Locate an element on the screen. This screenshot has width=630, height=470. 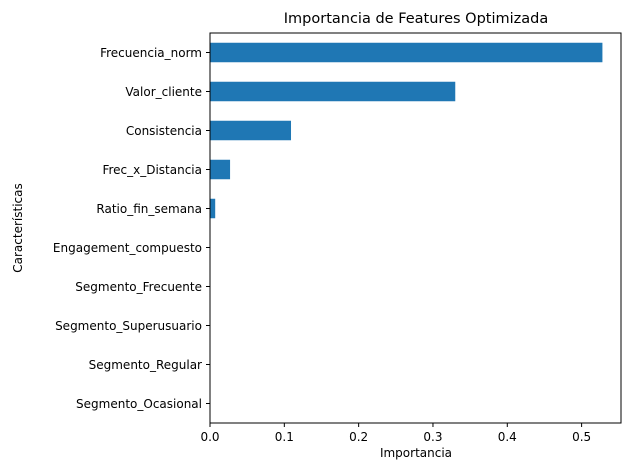
y-tick-label: Frecuencia_norm is located at coordinates (151, 53).